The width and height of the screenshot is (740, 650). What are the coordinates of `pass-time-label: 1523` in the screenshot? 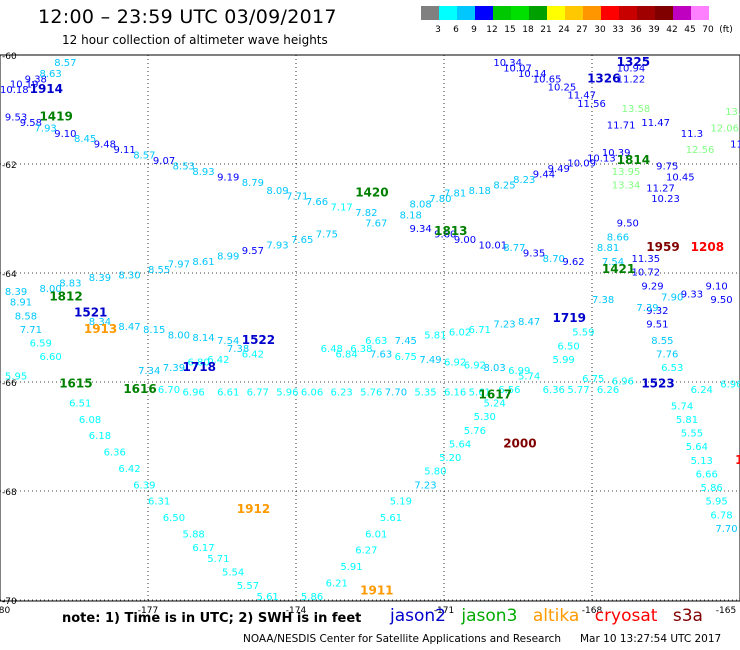 It's located at (657, 383).